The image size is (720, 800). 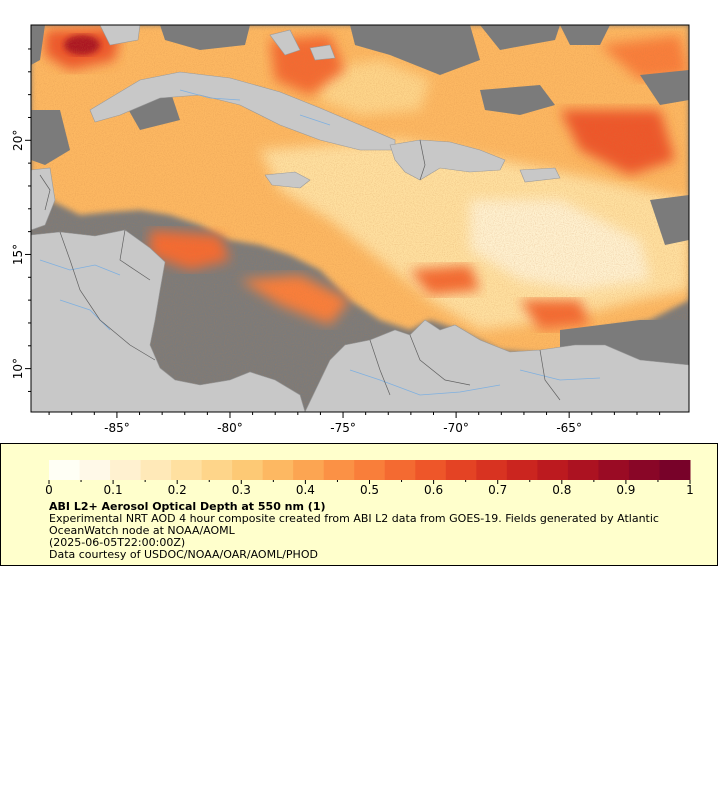 I want to click on colorbar: 0 0.1 0.2 0.3 0.4 0.5 0.6 0.7 0.8 0.9 1, so click(x=369, y=478).